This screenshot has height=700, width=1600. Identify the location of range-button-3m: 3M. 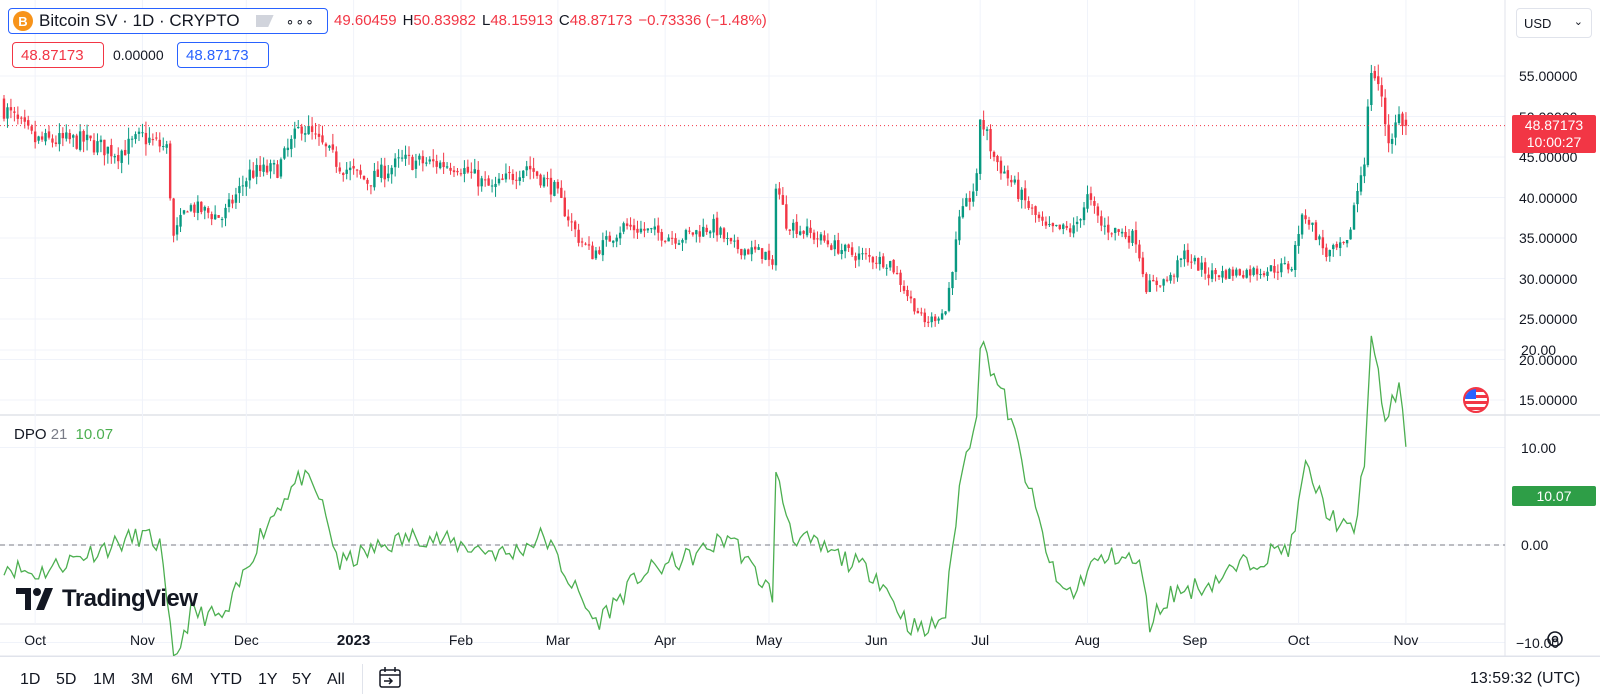
(142, 679).